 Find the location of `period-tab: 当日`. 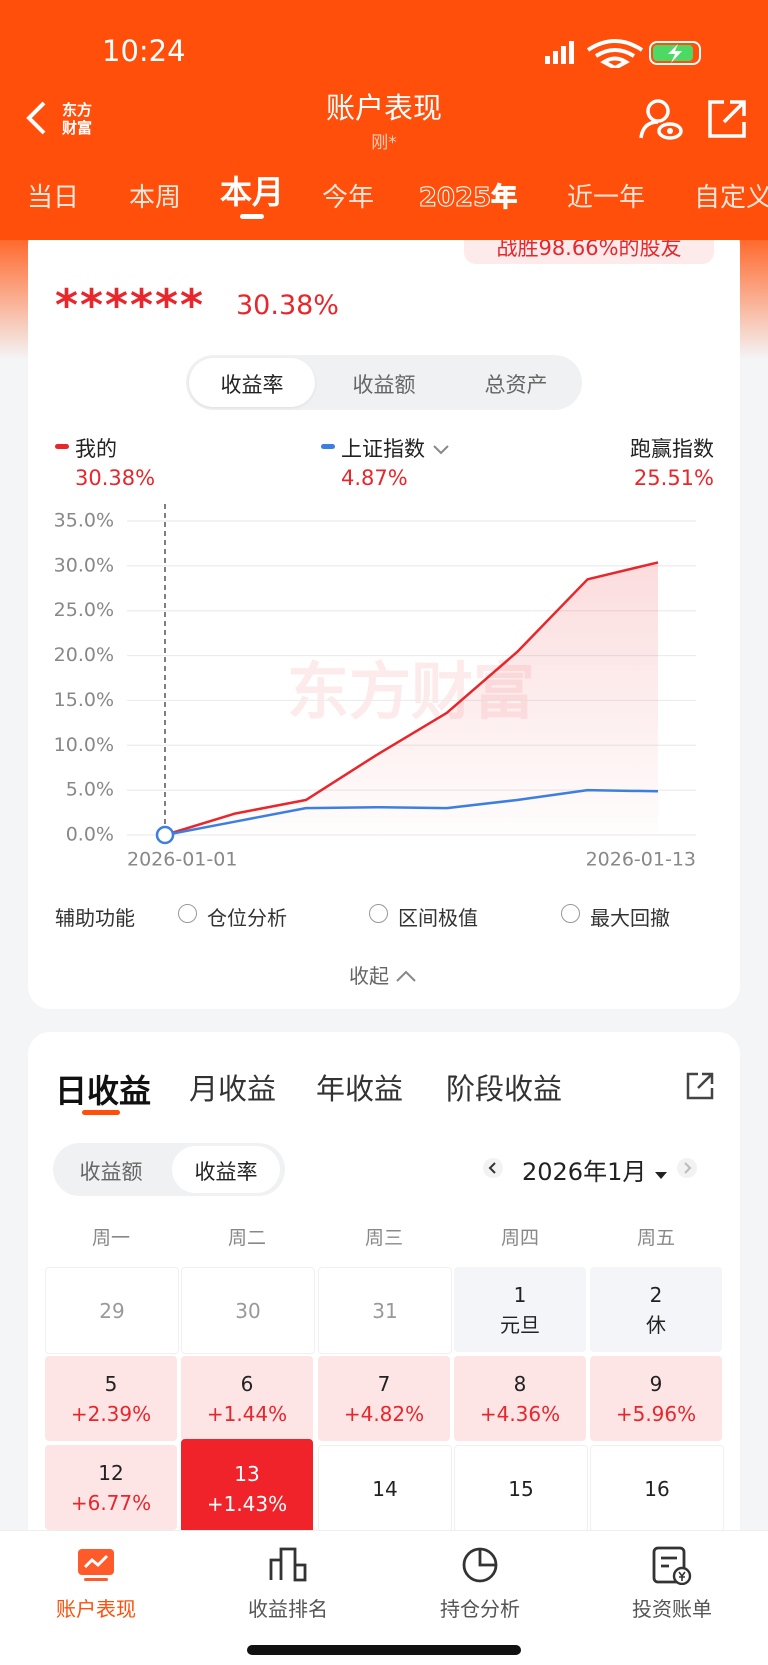

period-tab: 当日 is located at coordinates (52, 198).